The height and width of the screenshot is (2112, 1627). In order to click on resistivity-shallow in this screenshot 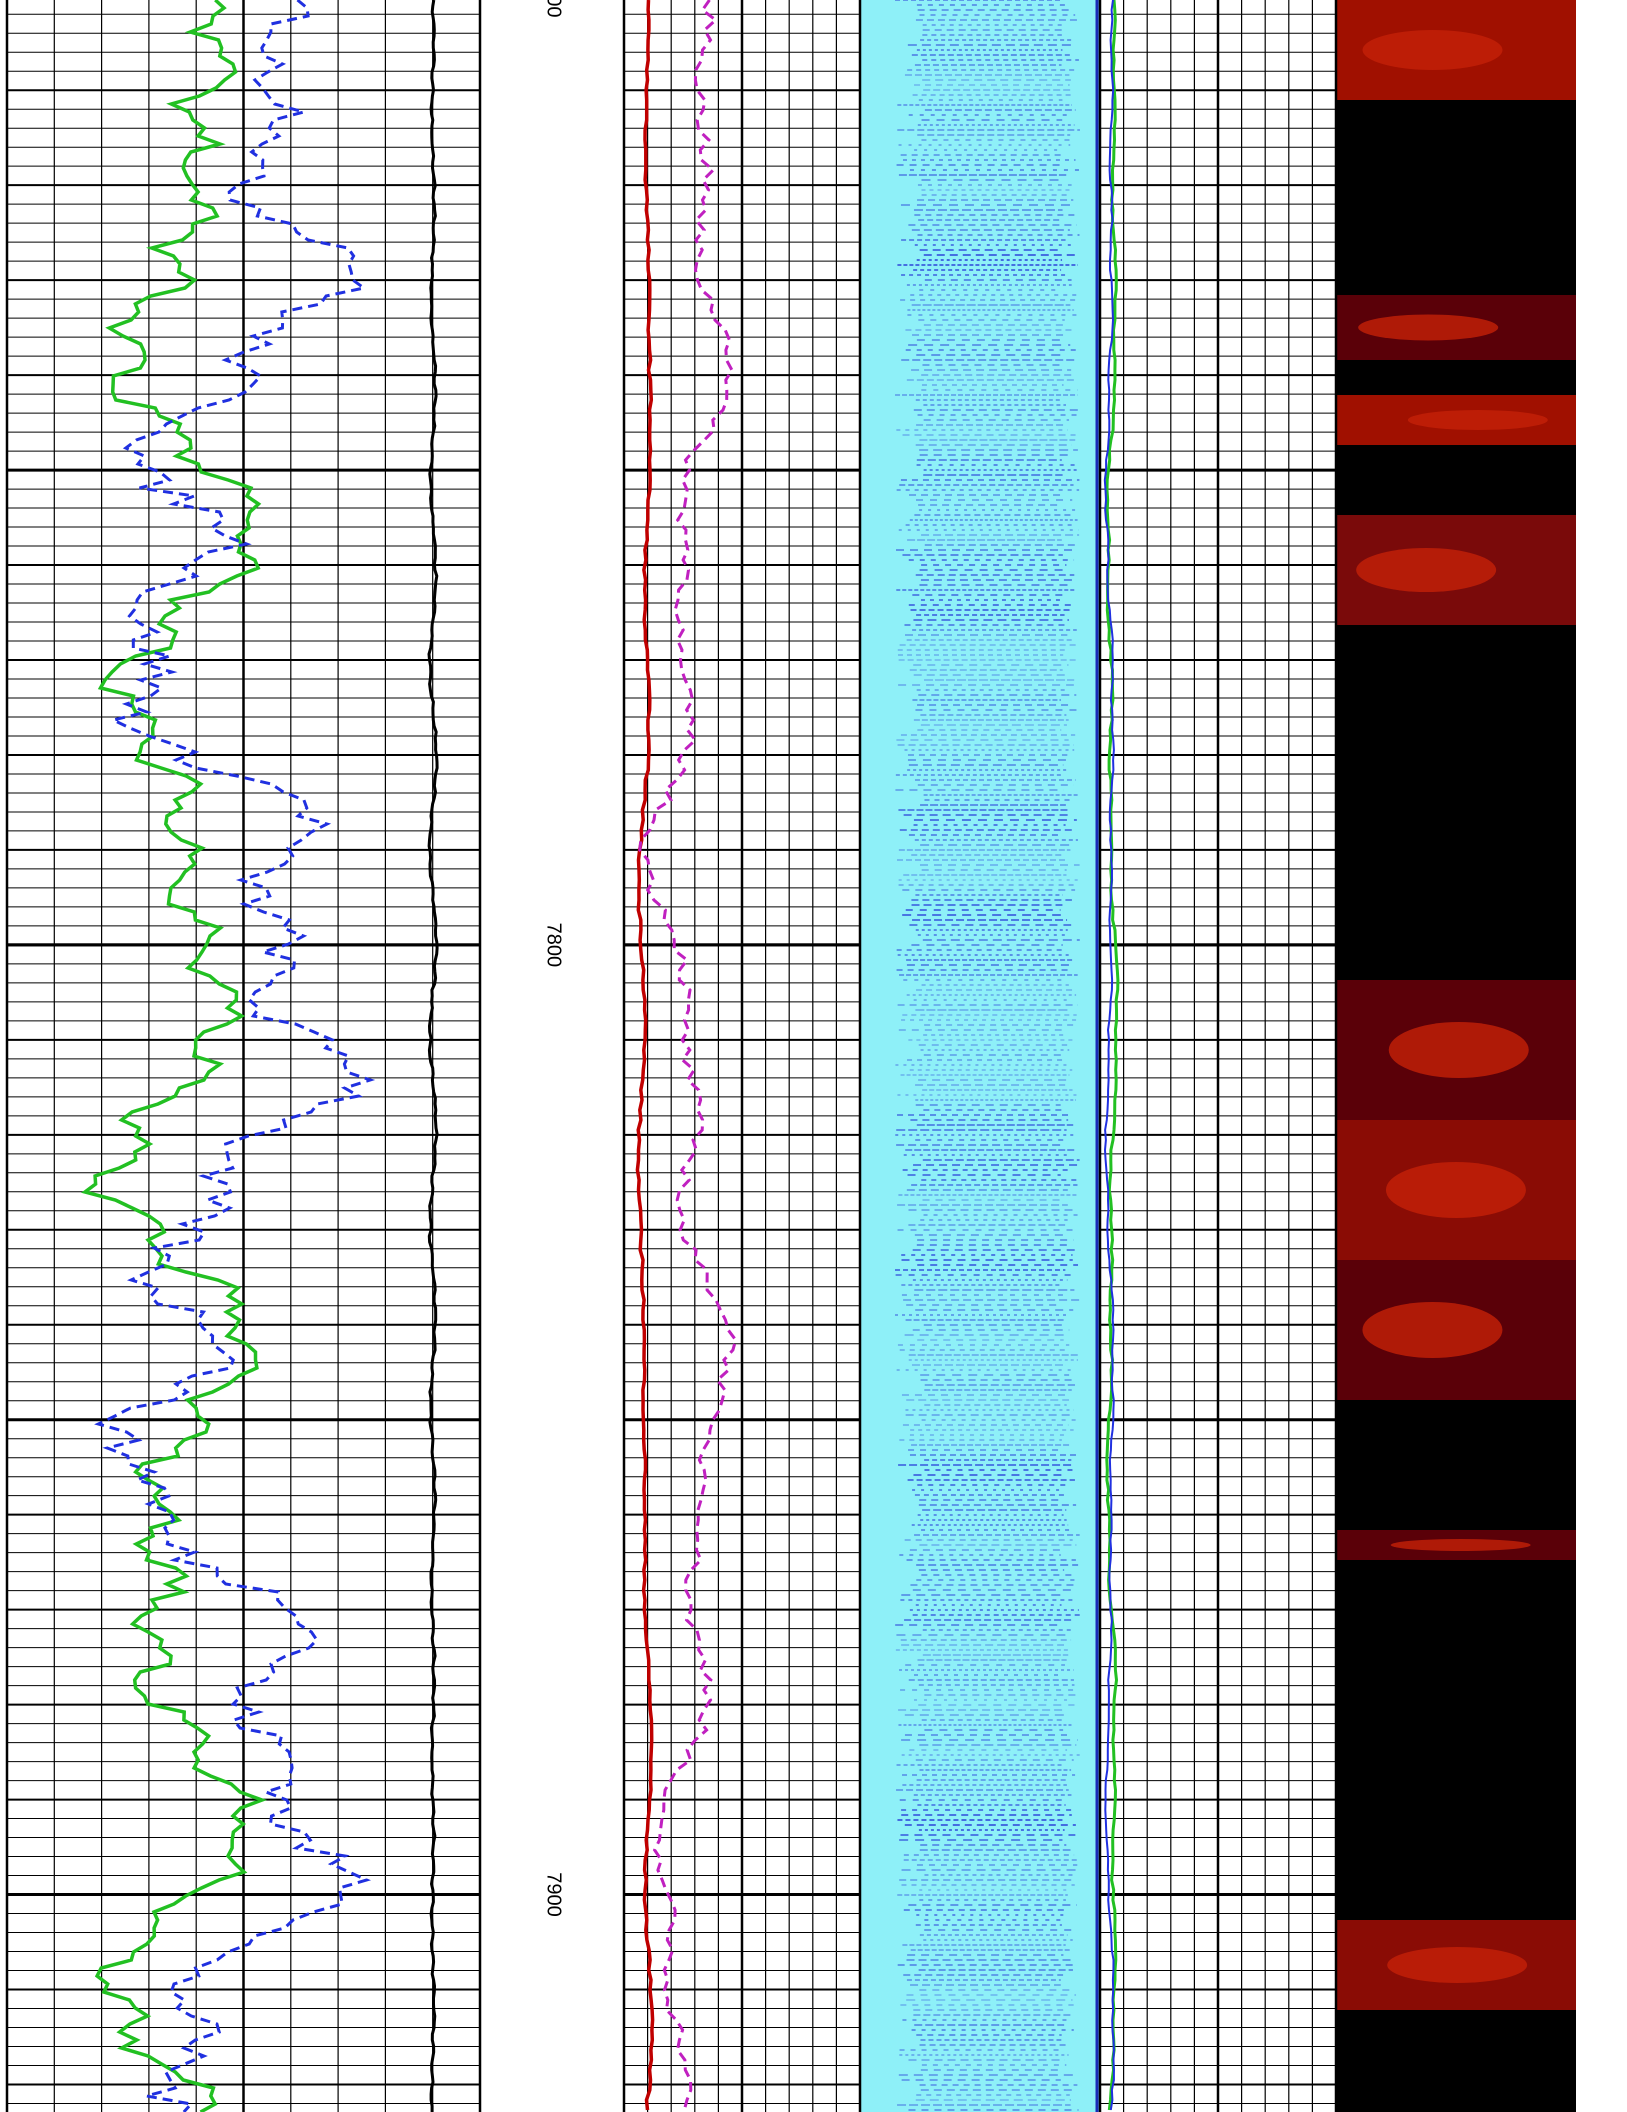, I will do `click(688, 1055)`.